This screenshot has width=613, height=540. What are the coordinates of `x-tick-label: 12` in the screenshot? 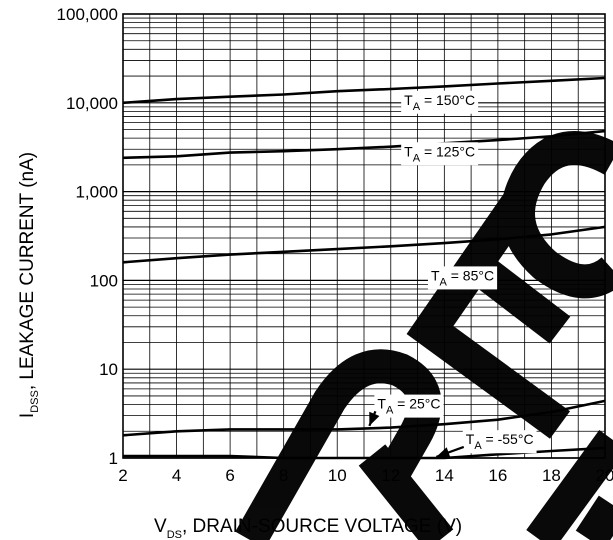 It's located at (390, 475).